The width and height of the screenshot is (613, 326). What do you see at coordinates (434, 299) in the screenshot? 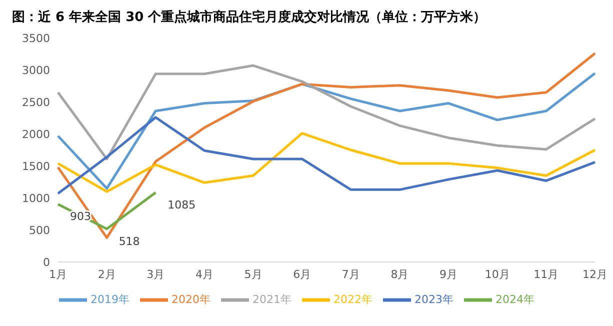
I see `legend-label: 2023年` at bounding box center [434, 299].